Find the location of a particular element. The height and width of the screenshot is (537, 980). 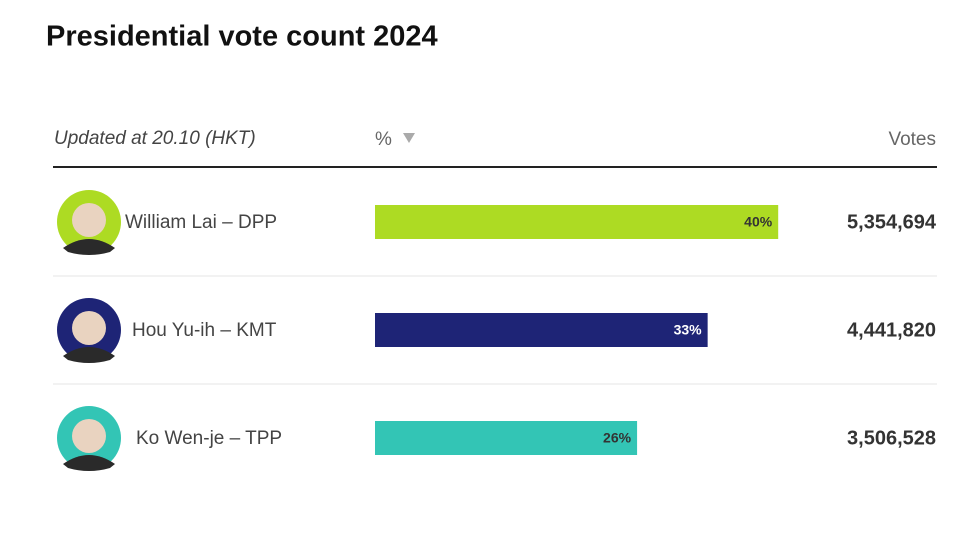

percent-header: % is located at coordinates (383, 139).